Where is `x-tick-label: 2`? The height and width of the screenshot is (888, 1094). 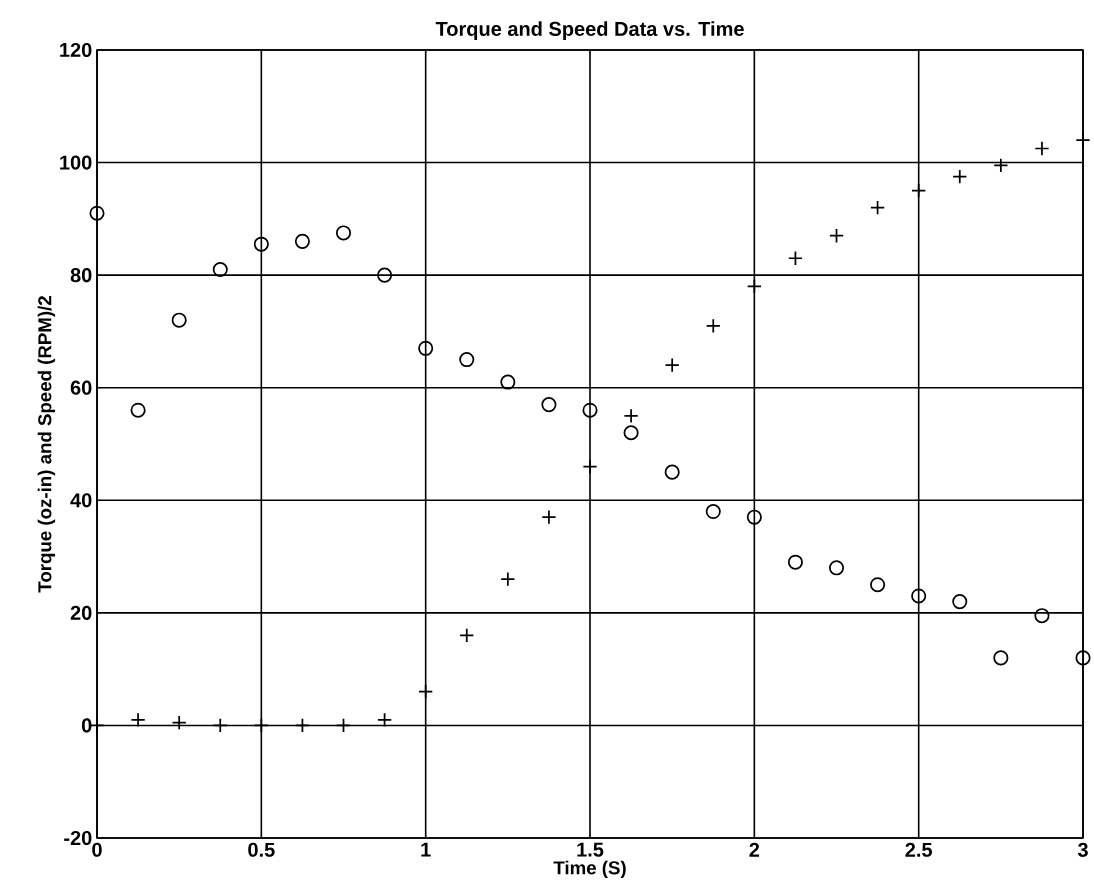
x-tick-label: 2 is located at coordinates (754, 849).